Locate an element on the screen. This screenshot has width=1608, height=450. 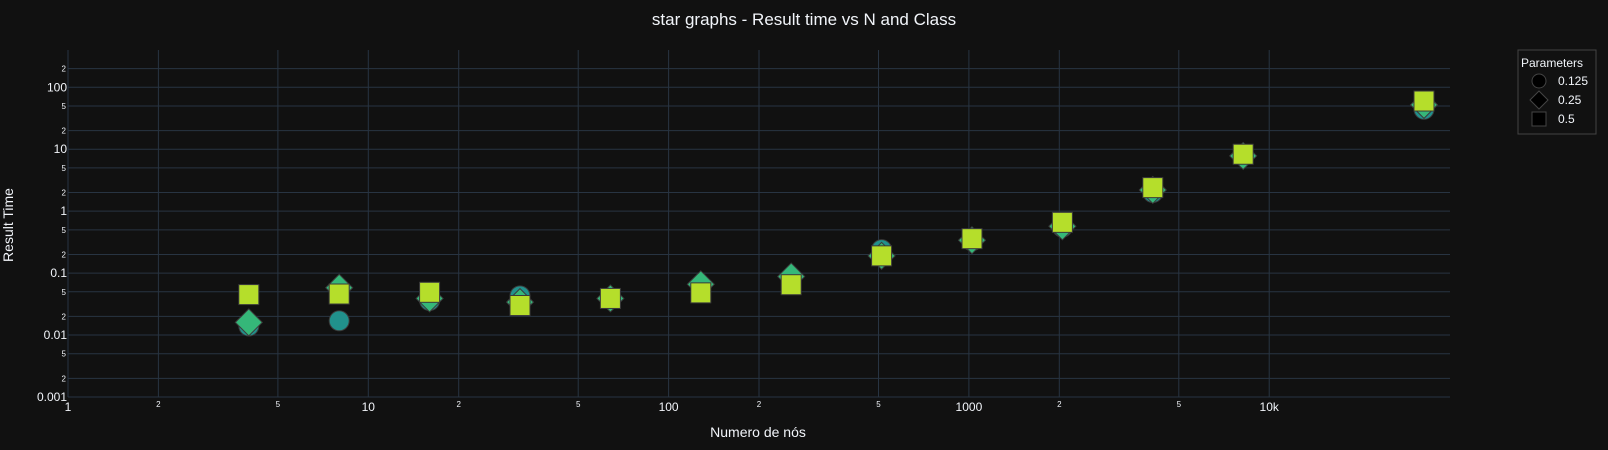
x-tick-label: 1000 is located at coordinates (969, 407).